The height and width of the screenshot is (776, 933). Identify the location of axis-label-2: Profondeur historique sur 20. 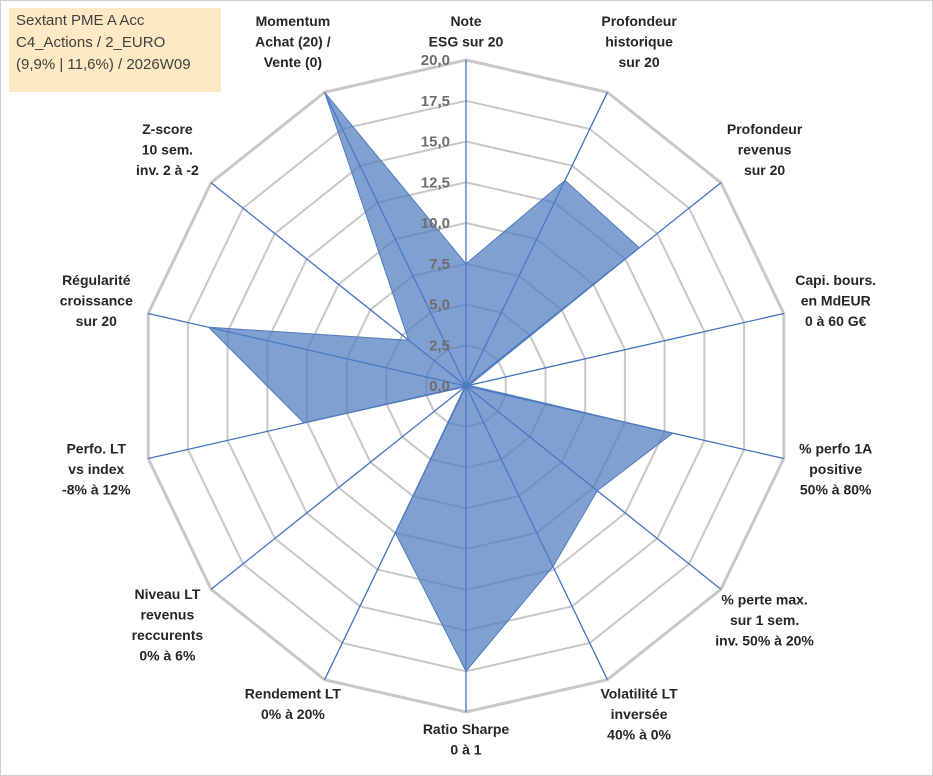
(639, 41).